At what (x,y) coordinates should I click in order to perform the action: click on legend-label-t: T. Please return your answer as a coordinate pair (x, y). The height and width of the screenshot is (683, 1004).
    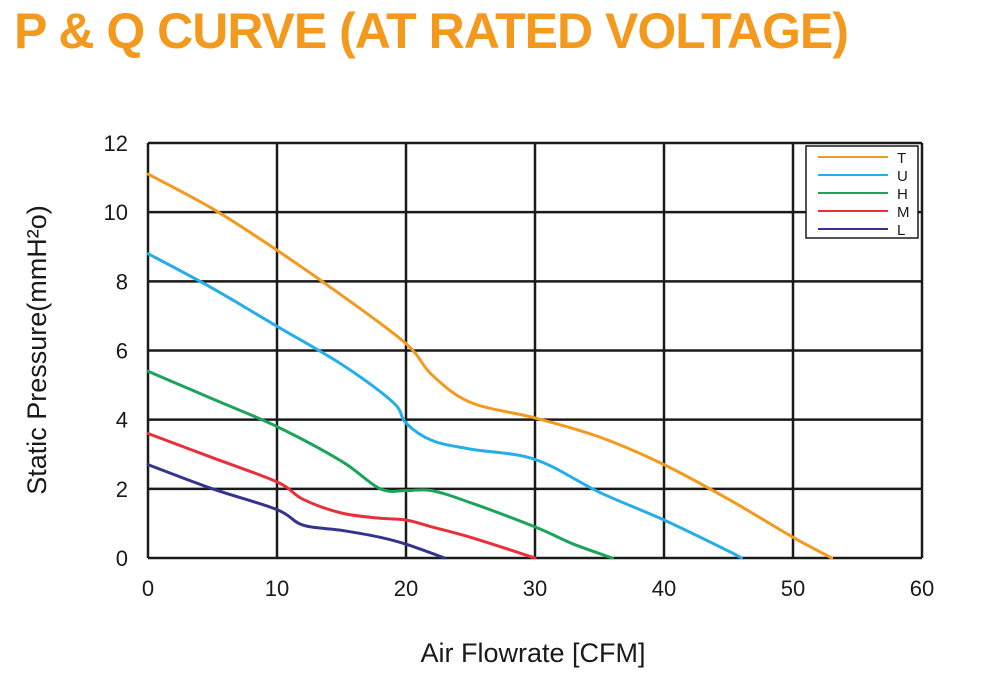
    Looking at the image, I should click on (901, 158).